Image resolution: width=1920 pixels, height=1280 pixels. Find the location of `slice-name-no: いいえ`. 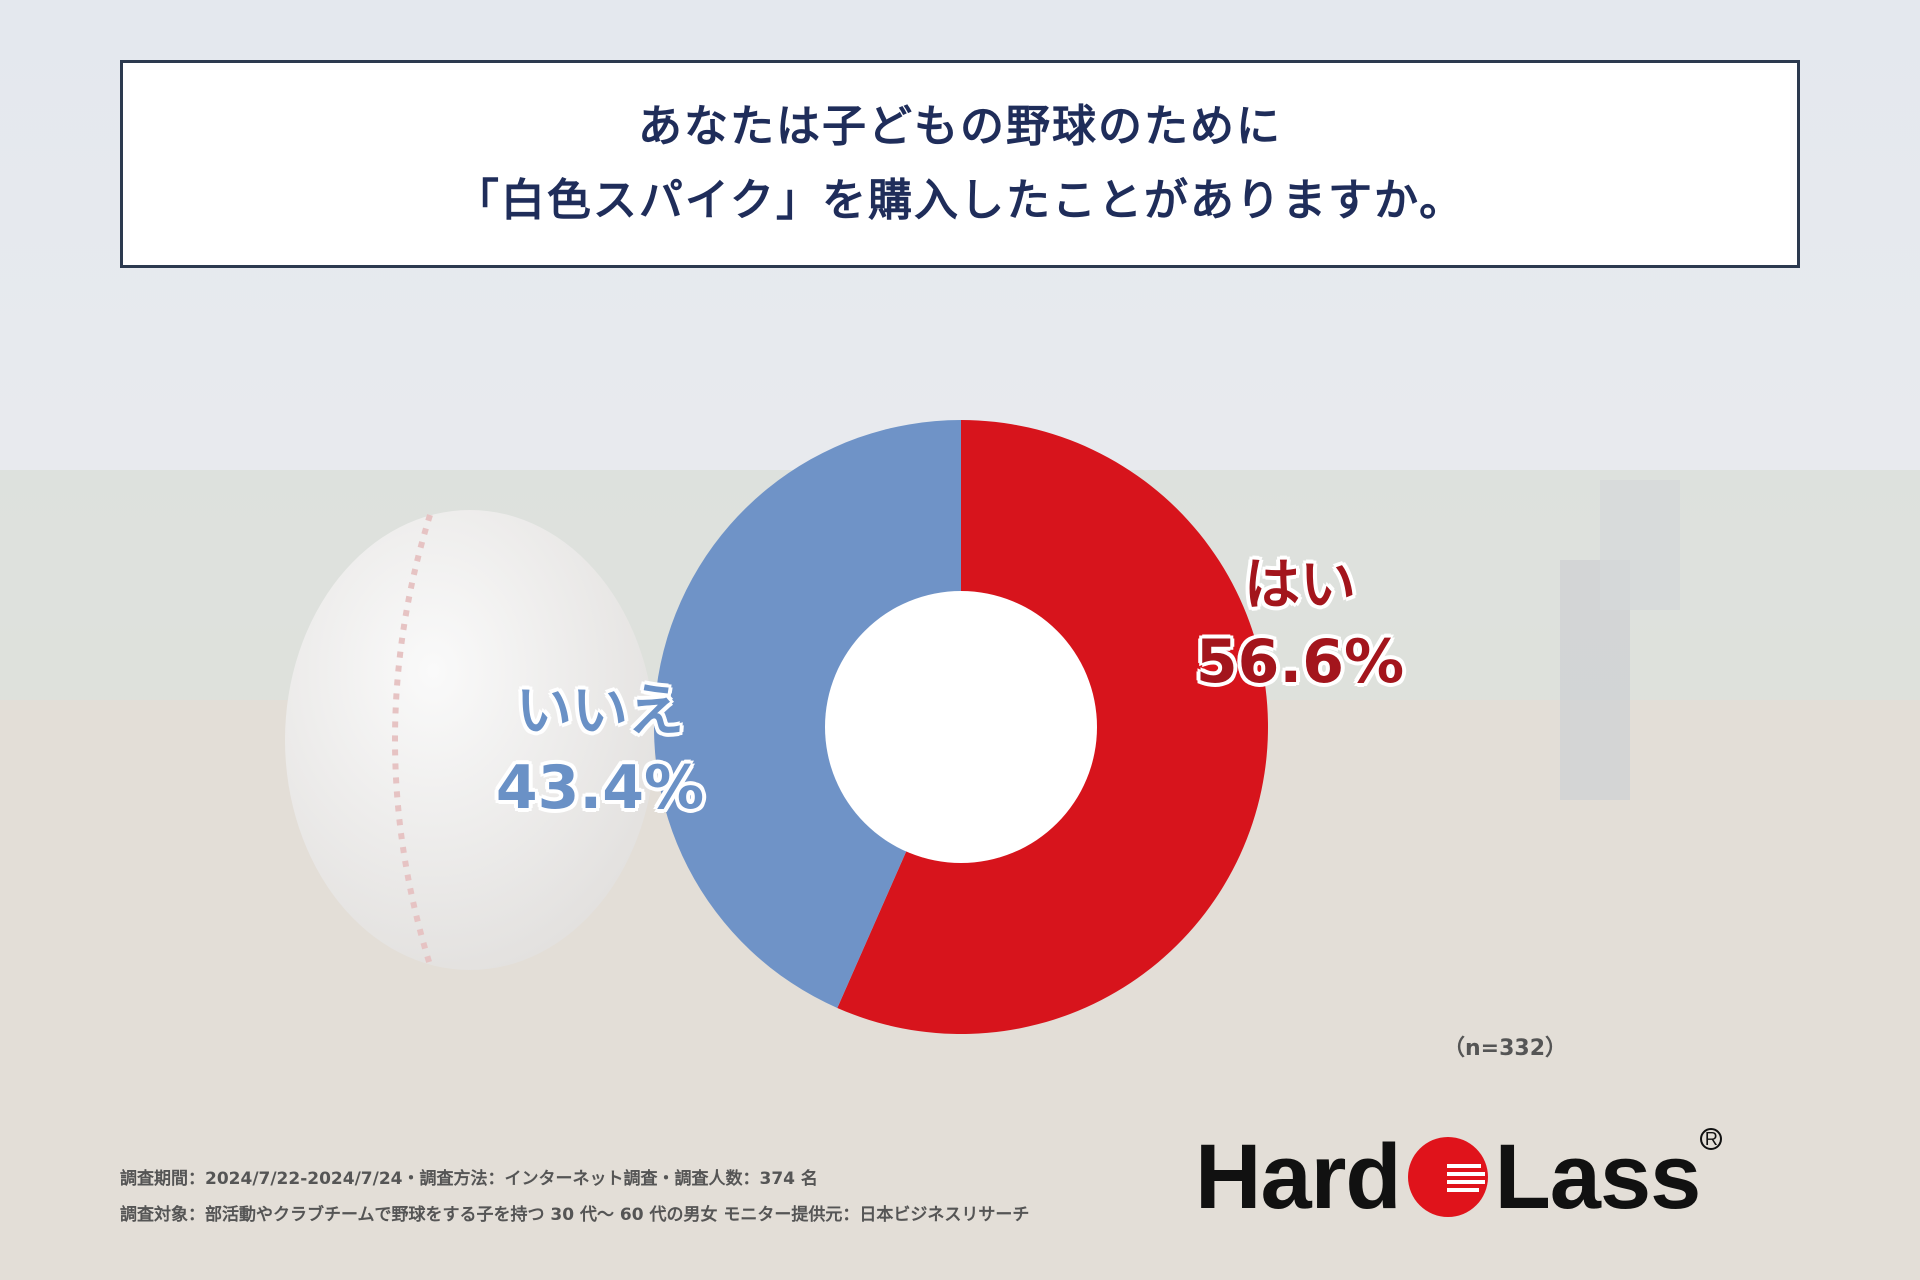

slice-name-no: いいえ is located at coordinates (600, 711).